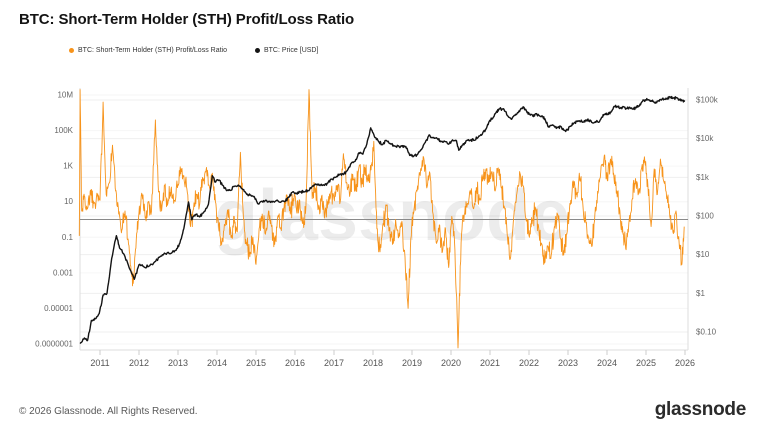 Image resolution: width=768 pixels, height=432 pixels. Describe the element at coordinates (256, 363) in the screenshot. I see `x-axis-tick-label: 2015` at that location.